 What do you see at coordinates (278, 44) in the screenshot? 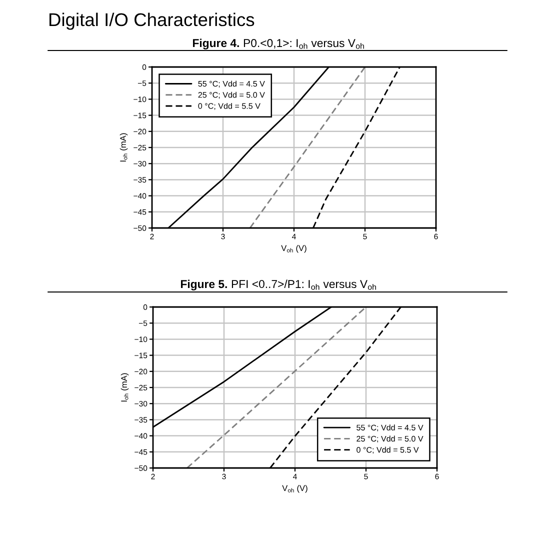
I see `chart-title: Figure 4. P0.<0,1>: I$_{oh}$ versus V$_{oh}$` at bounding box center [278, 44].